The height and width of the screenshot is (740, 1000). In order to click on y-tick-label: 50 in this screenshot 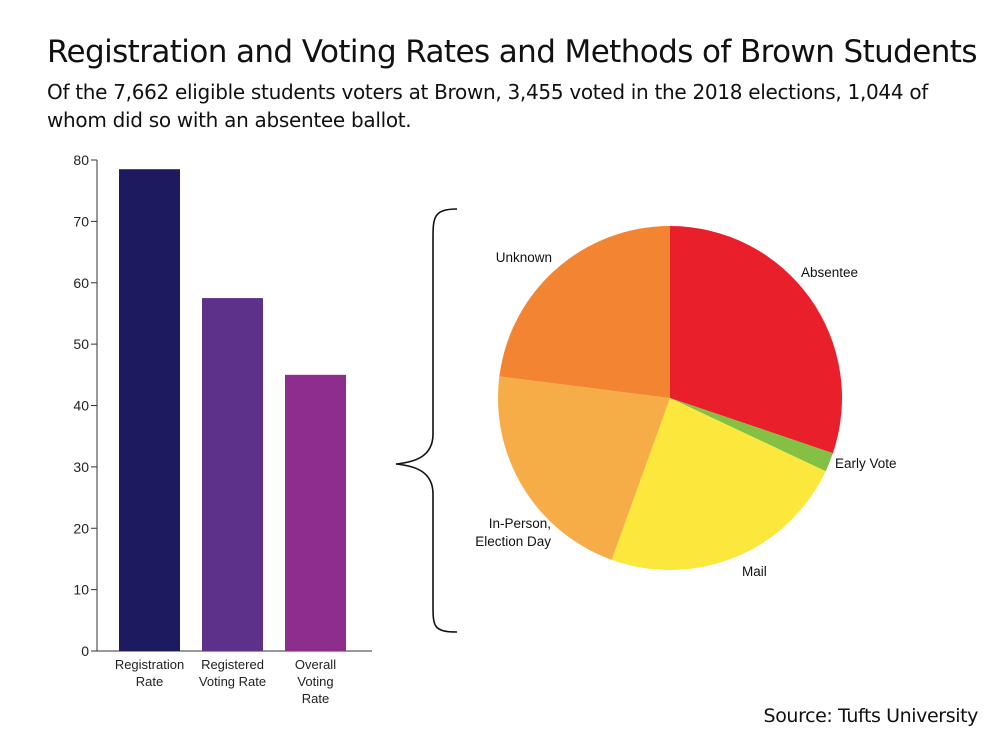, I will do `click(81, 344)`.